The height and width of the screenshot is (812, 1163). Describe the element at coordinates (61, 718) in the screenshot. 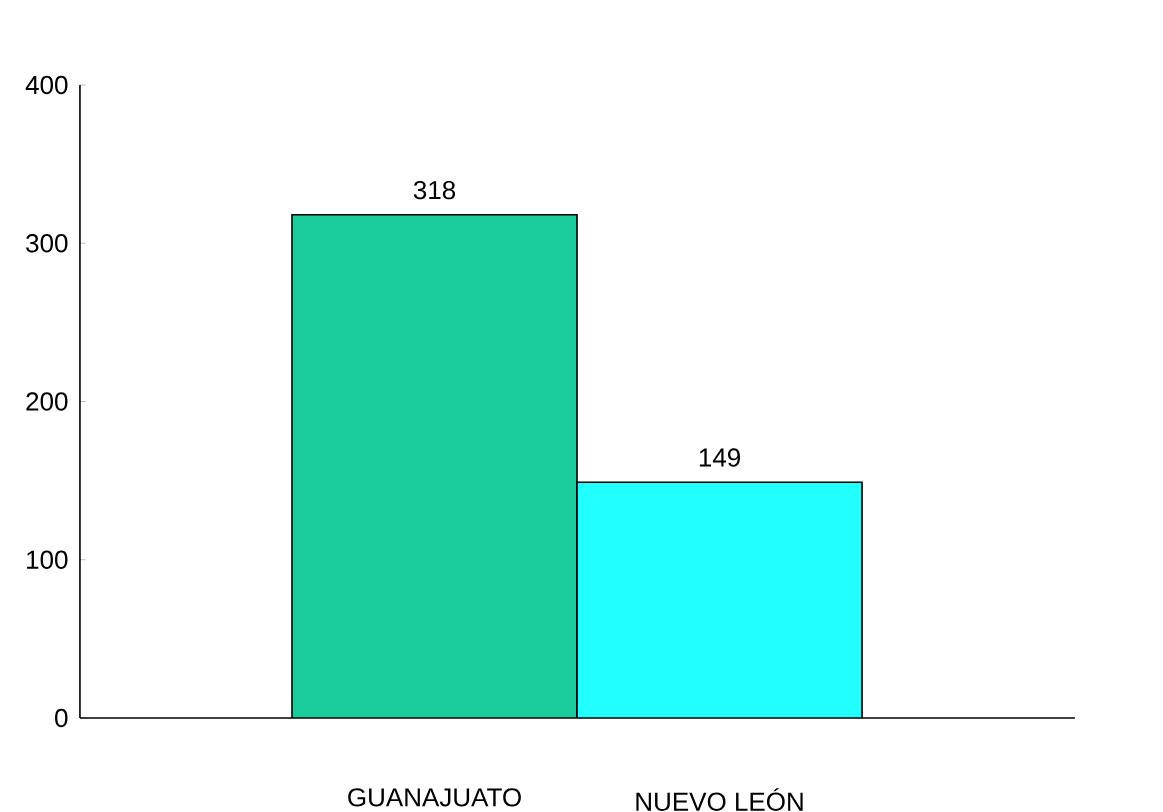

I see `y-tick-label: 0` at that location.